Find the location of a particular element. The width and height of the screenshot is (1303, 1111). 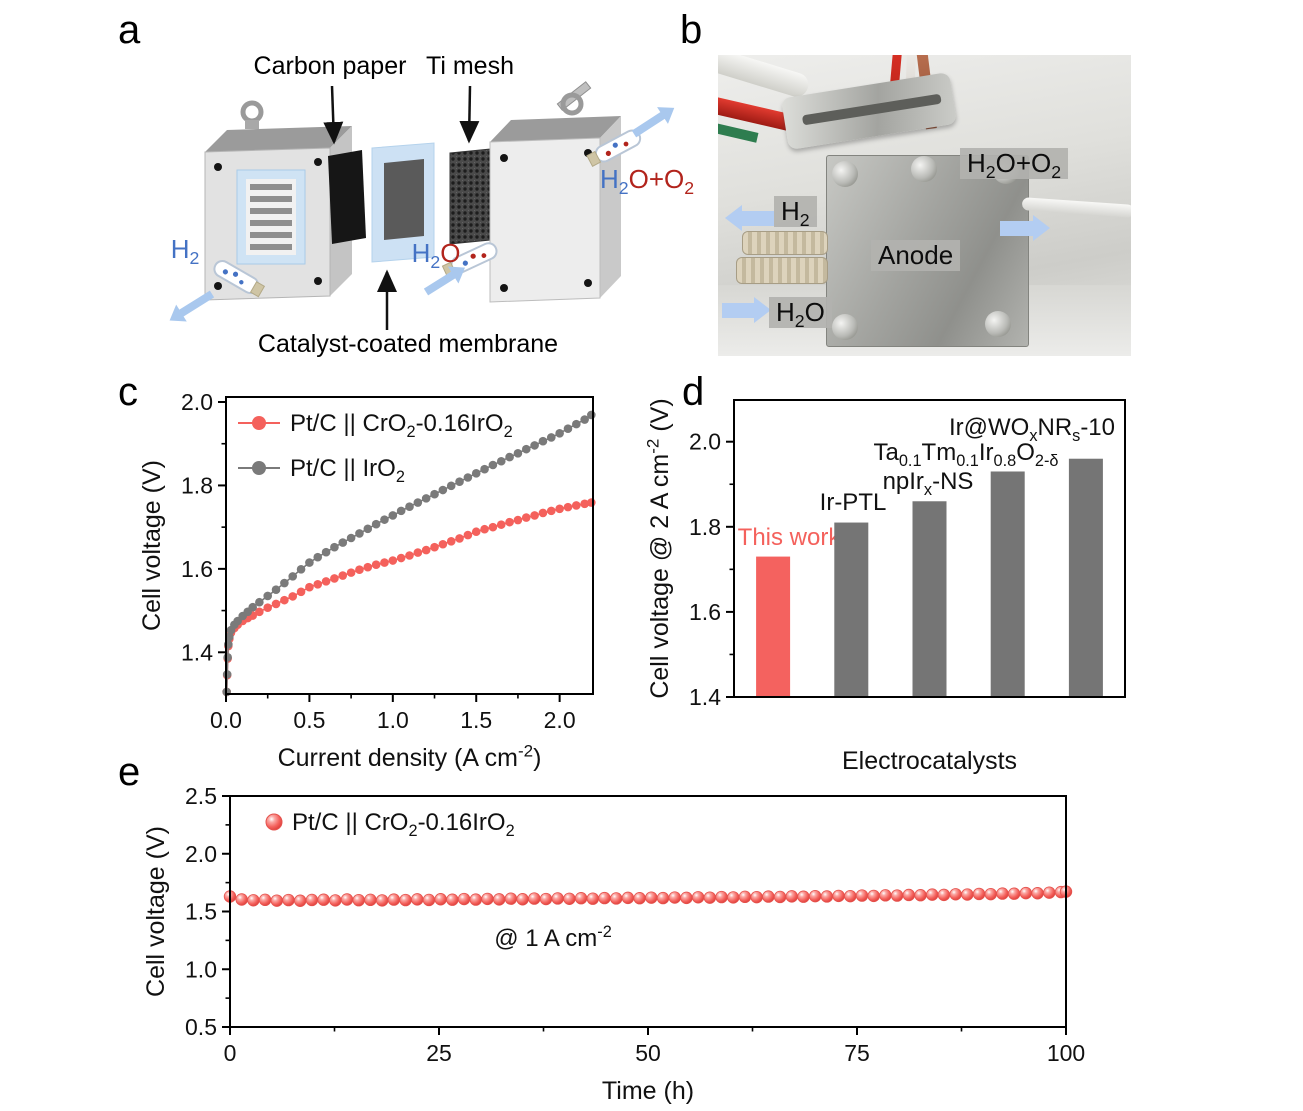

h2o-o2-flow-arrow is located at coordinates (653, 122).